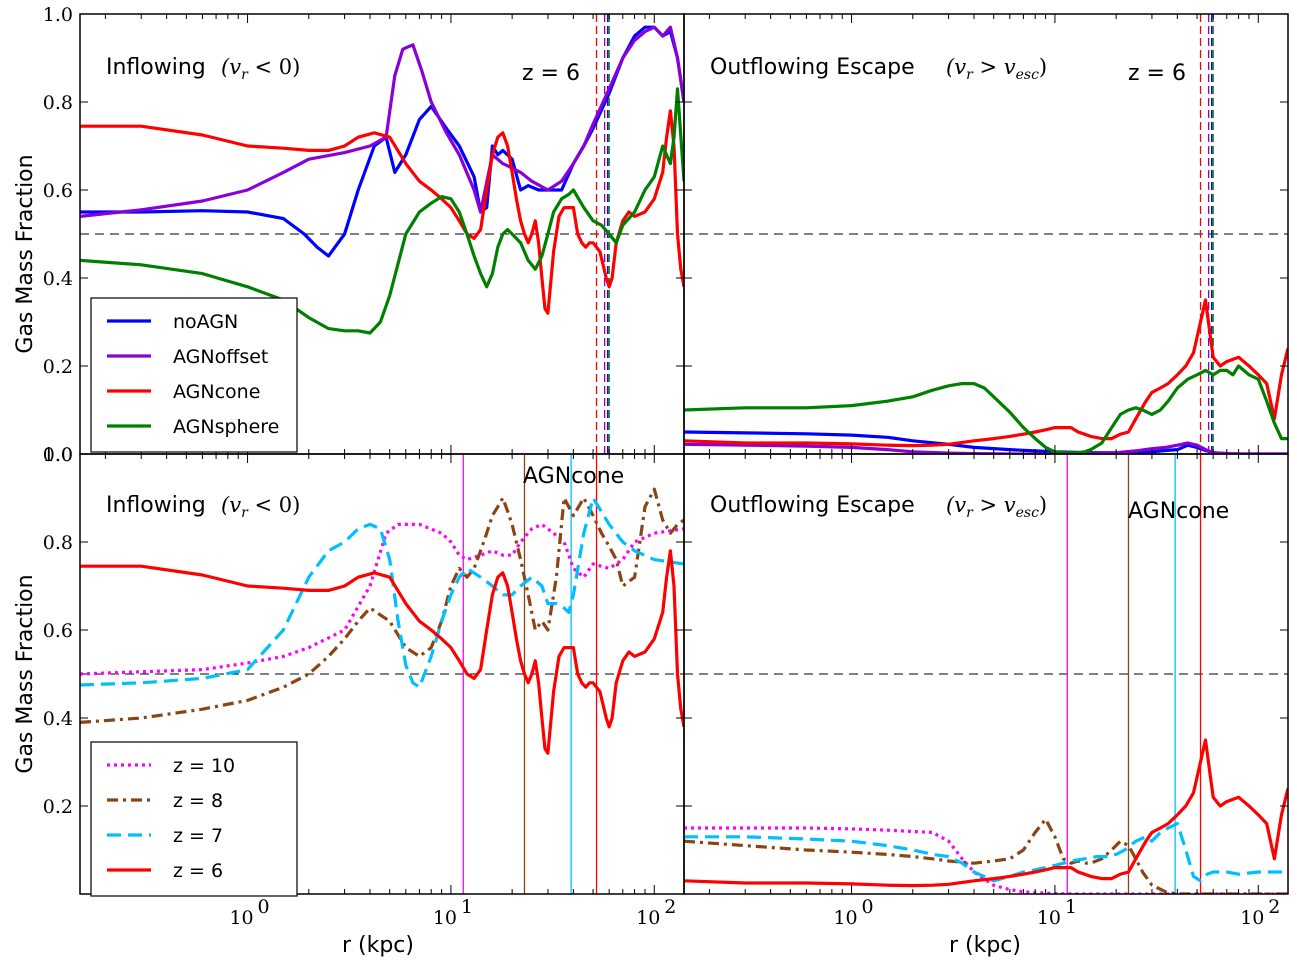 This screenshot has height=961, width=1297. What do you see at coordinates (996, 69) in the screenshot?
I see `panel-condition-top-right: (vr > vesc)` at bounding box center [996, 69].